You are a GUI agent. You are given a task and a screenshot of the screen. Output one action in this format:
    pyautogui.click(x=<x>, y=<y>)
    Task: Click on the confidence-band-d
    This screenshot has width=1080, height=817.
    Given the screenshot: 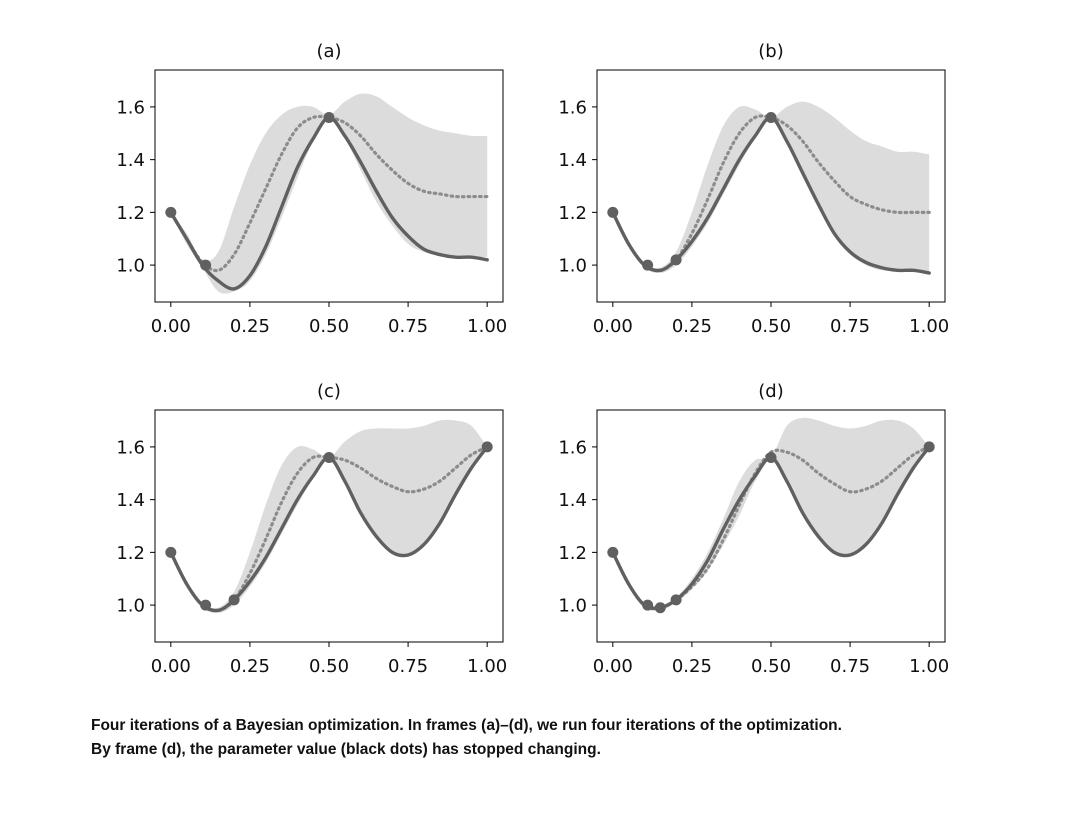 What is the action you would take?
    pyautogui.click(x=771, y=514)
    